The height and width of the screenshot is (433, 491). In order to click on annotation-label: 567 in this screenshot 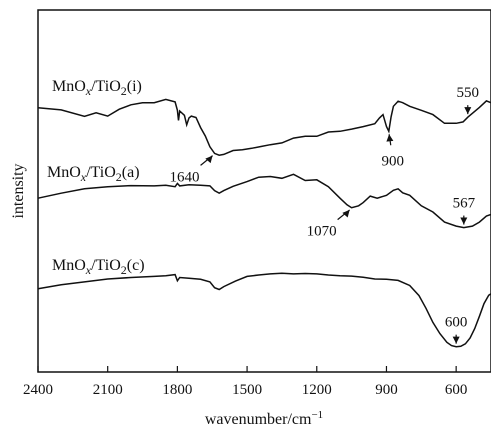, I will do `click(464, 204)`.